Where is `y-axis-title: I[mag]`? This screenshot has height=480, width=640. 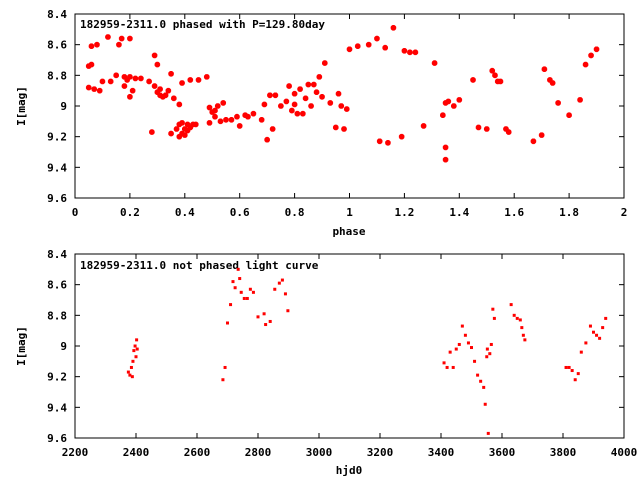 y-axis-title: I[mag] is located at coordinates (21, 346).